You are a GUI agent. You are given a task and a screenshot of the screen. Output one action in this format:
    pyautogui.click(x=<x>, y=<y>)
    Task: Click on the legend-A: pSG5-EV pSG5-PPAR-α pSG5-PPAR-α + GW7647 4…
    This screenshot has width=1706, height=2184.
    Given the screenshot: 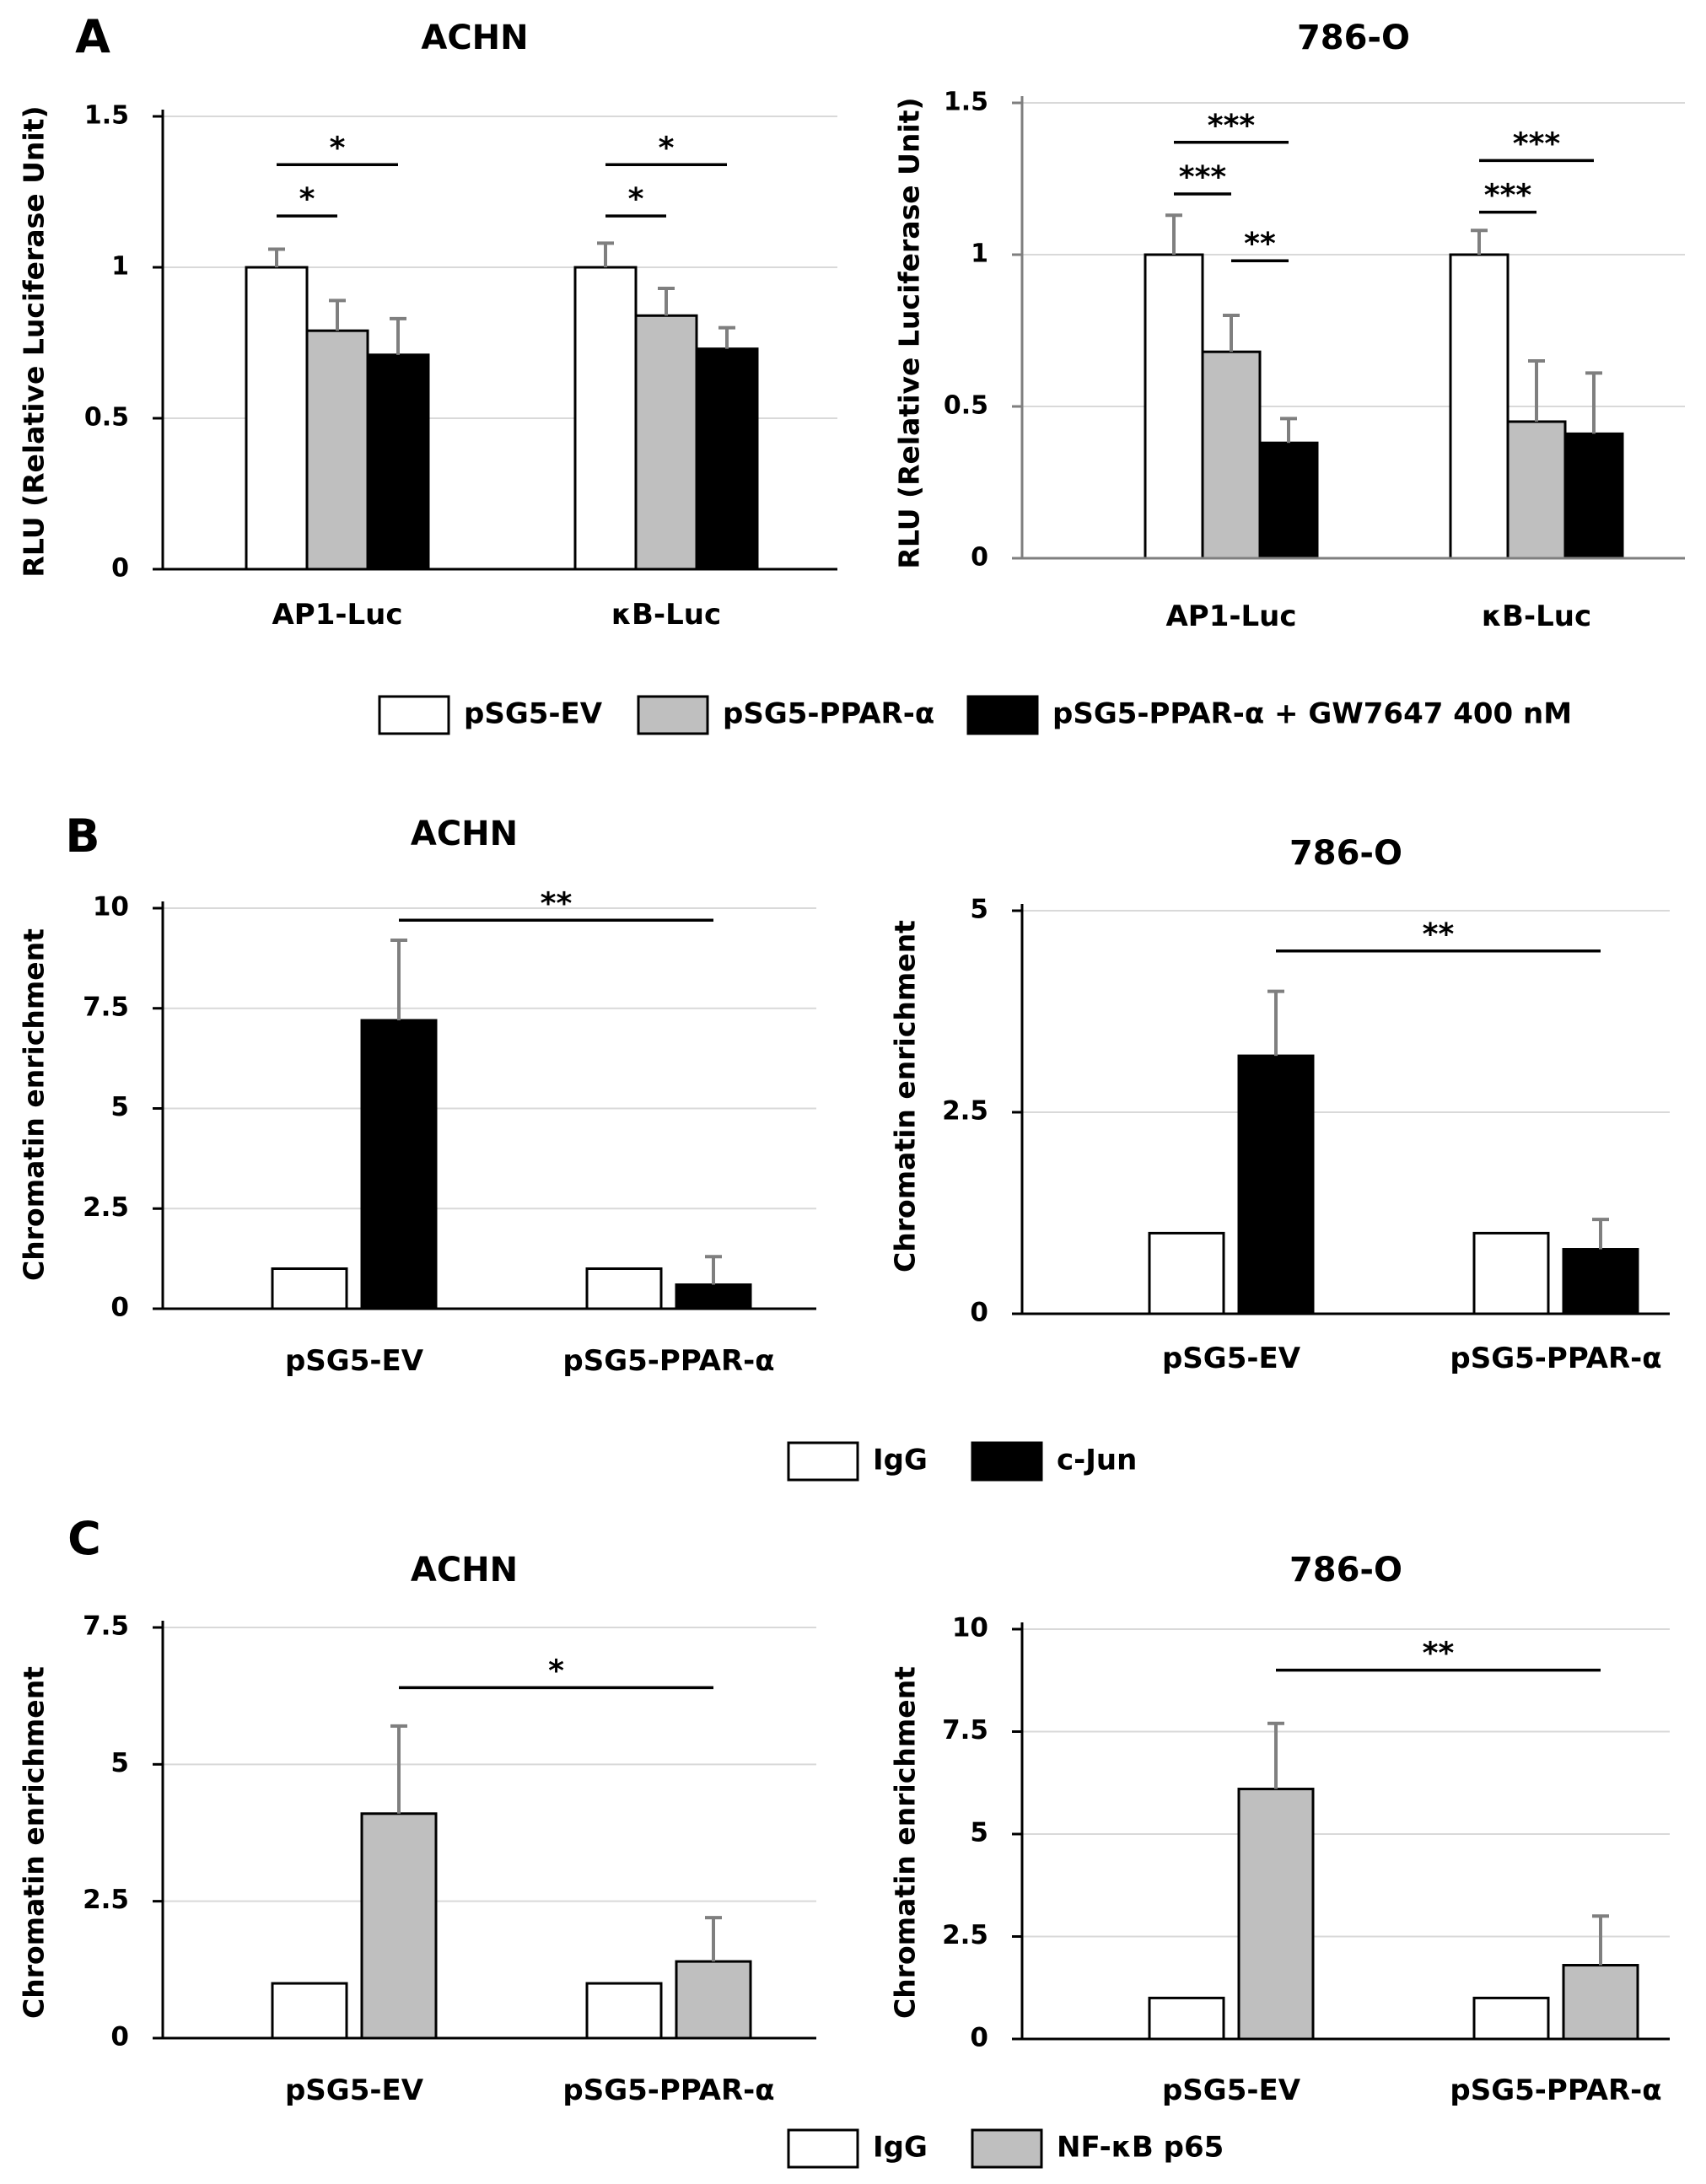 What is the action you would take?
    pyautogui.click(x=975, y=715)
    